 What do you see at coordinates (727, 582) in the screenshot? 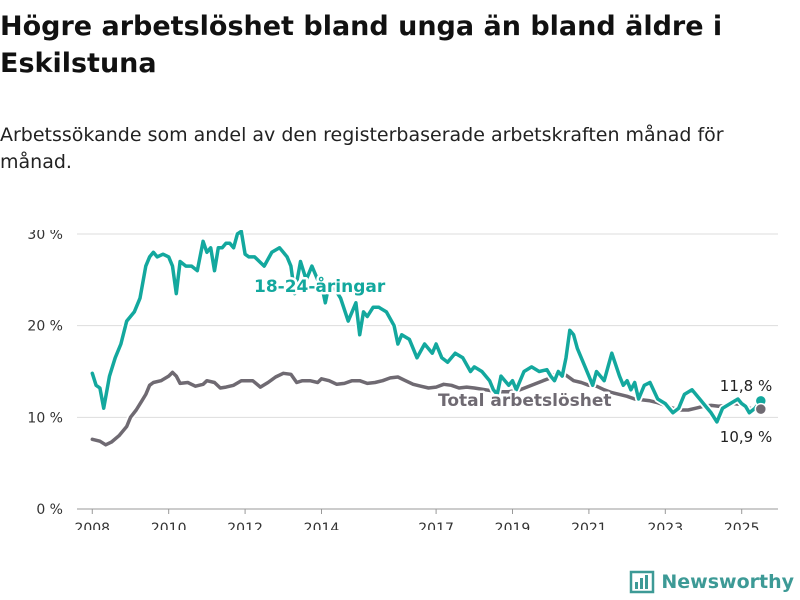
I see `brand-name: Newsworthy` at bounding box center [727, 582].